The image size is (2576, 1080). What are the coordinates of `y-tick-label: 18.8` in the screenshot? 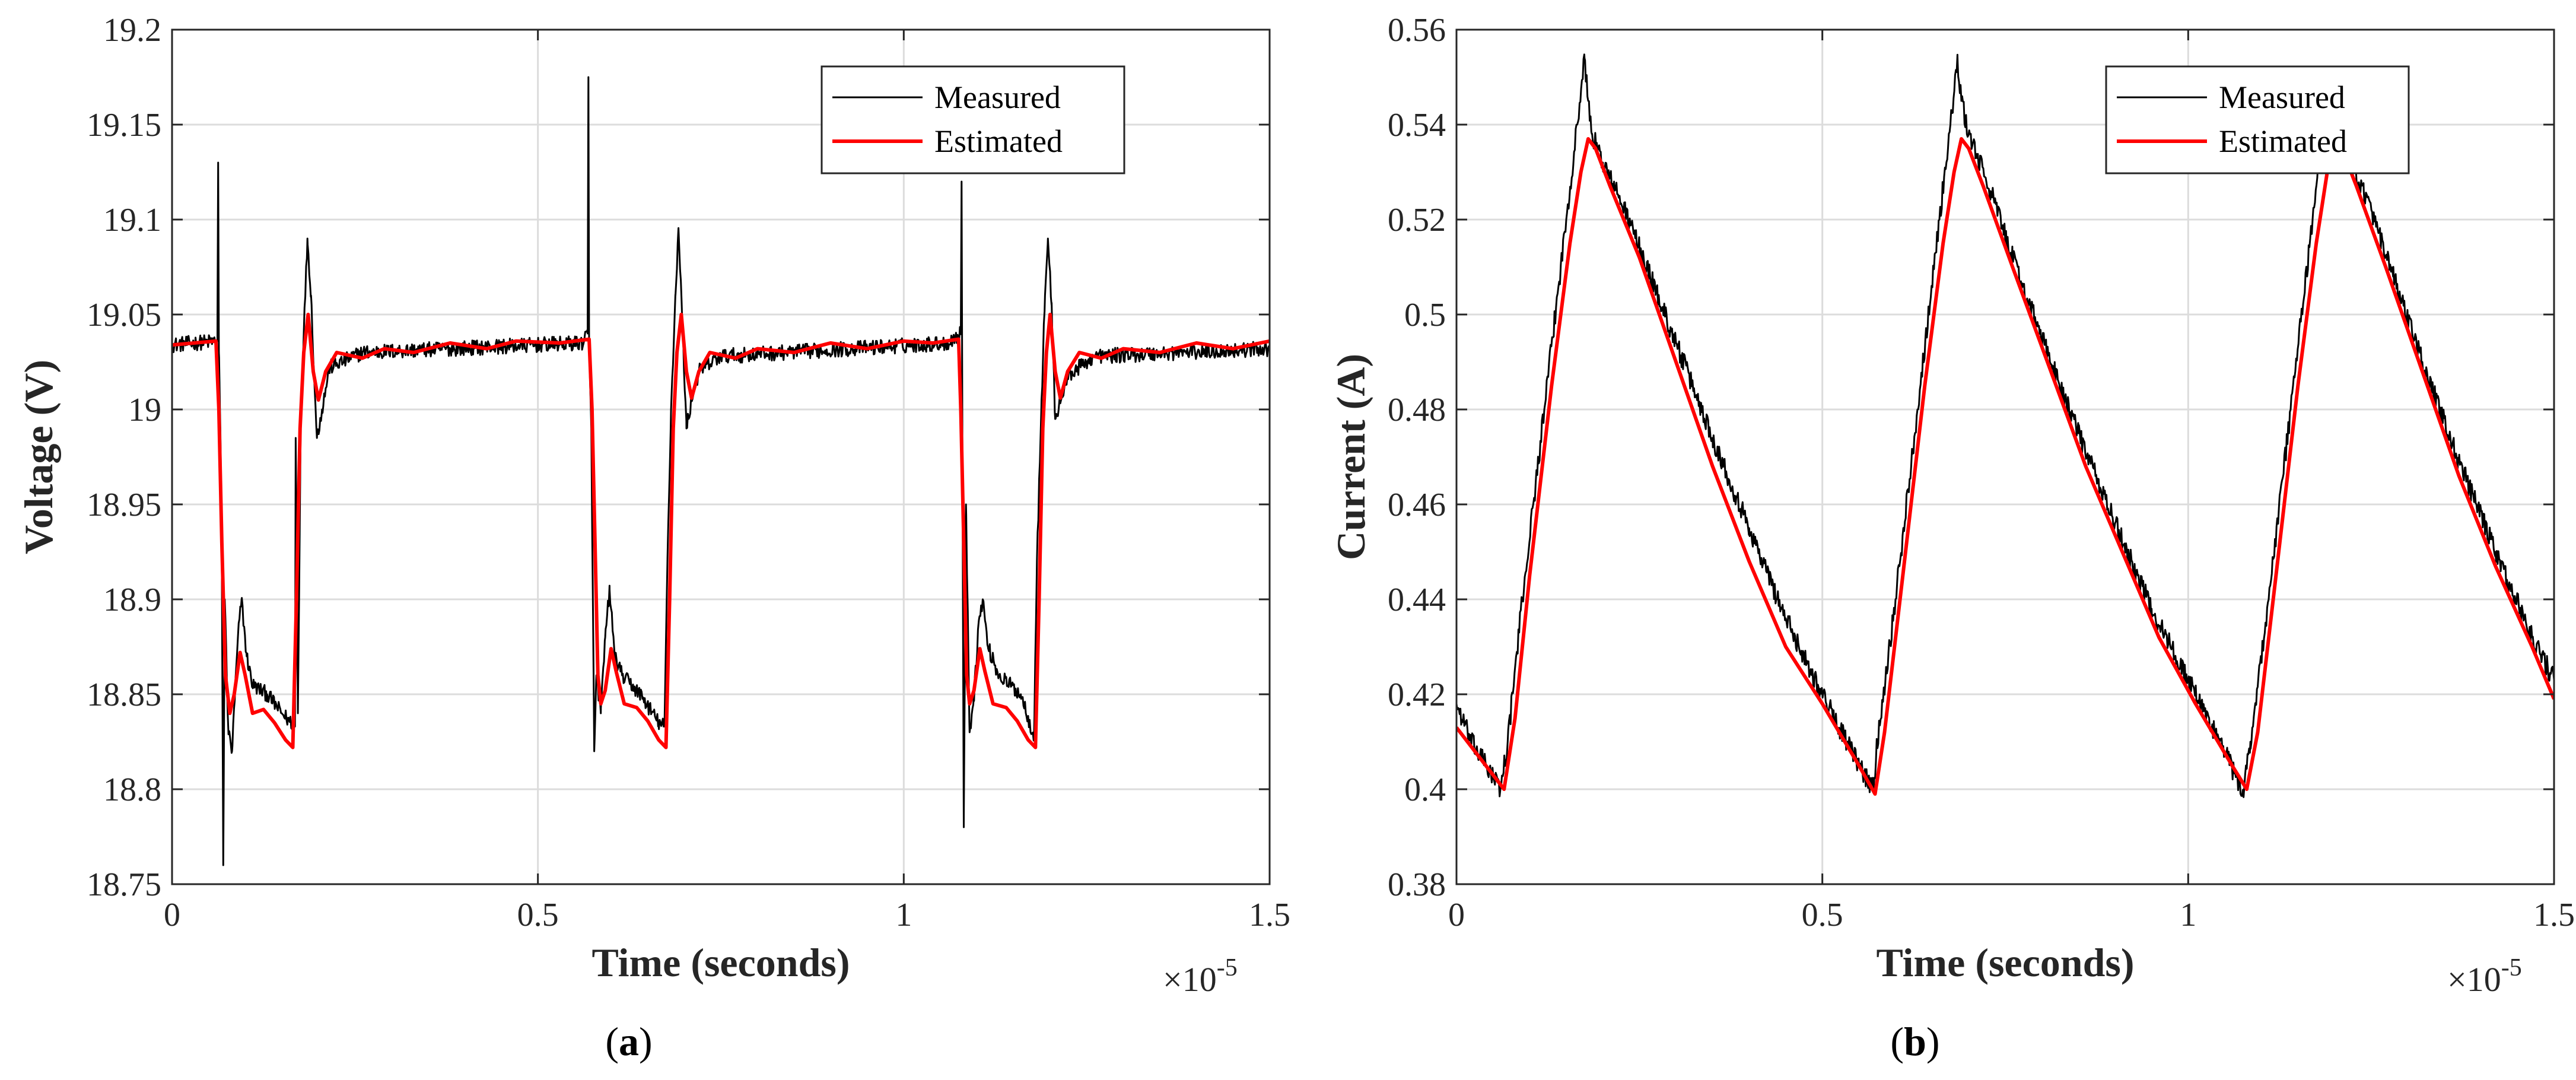 It's located at (132, 789).